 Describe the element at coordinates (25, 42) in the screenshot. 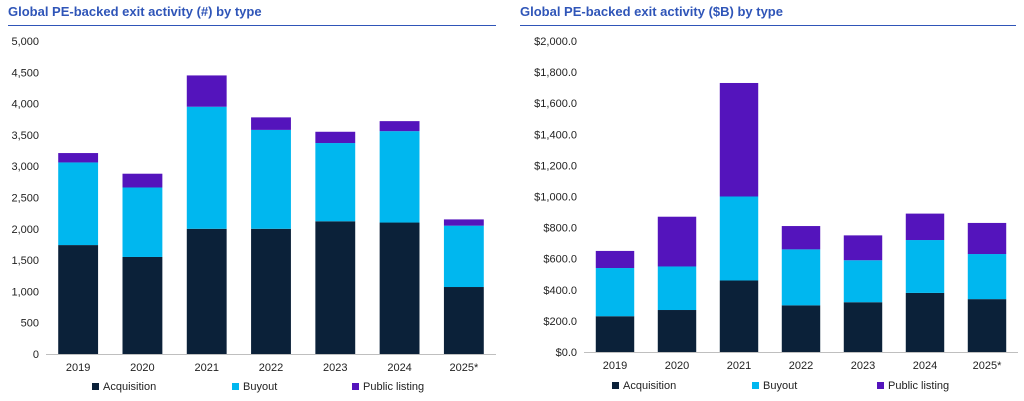

I see `y-tick-label: 5,000` at that location.